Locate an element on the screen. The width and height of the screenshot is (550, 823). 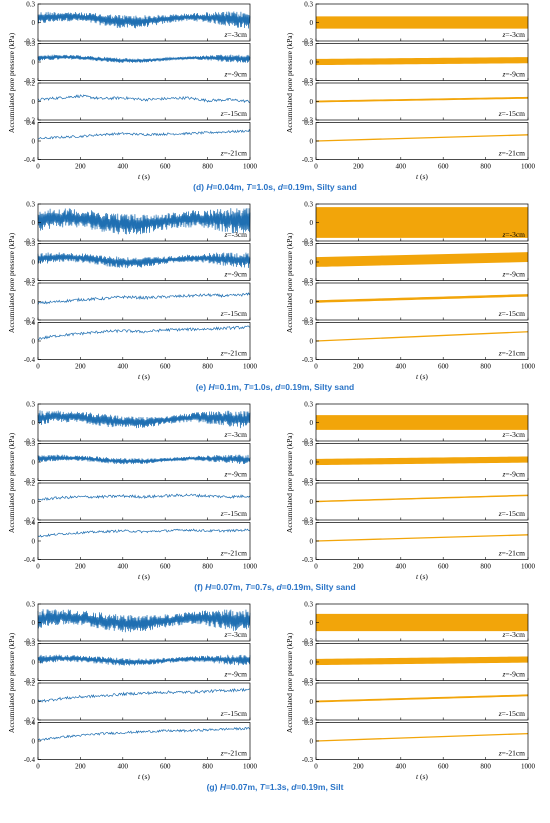
right-panel: 0.3 0 -0.3 z=-9cm is located at coordinates (415, 262).